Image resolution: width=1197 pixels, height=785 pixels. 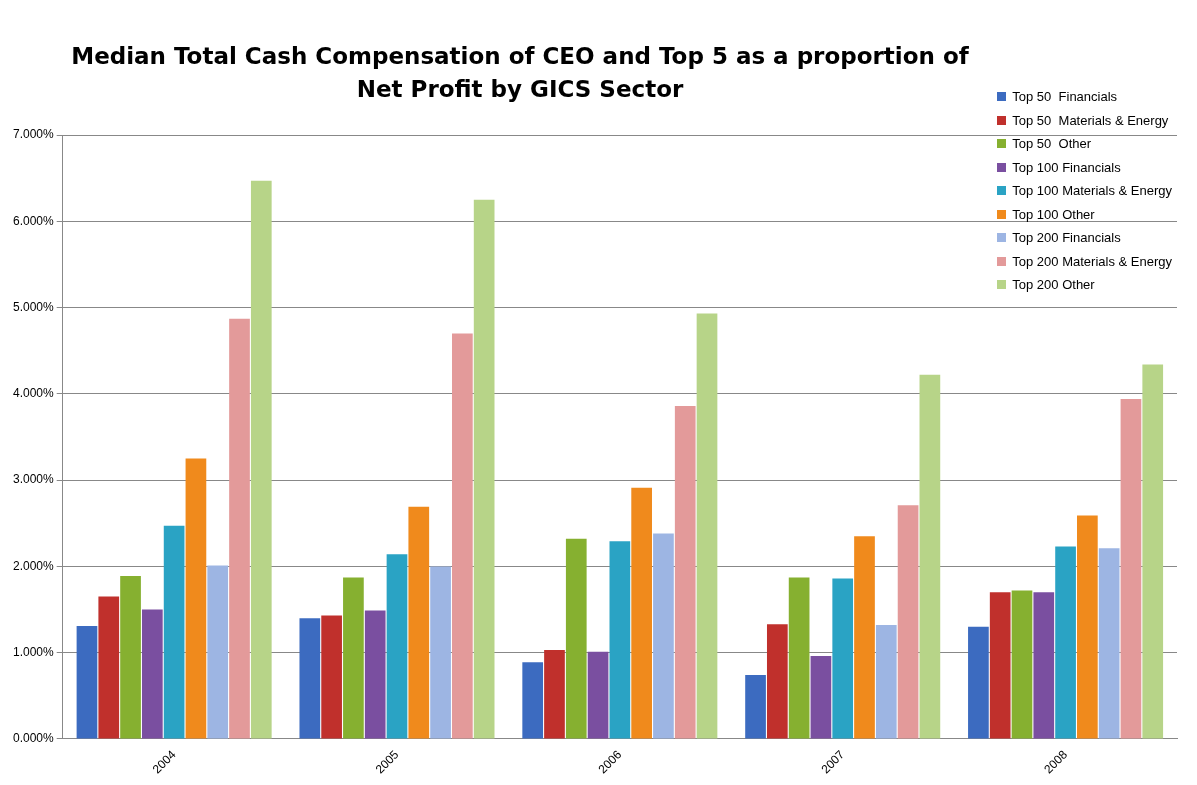 I want to click on y-tick-label: 0.000%, so click(x=34, y=738).